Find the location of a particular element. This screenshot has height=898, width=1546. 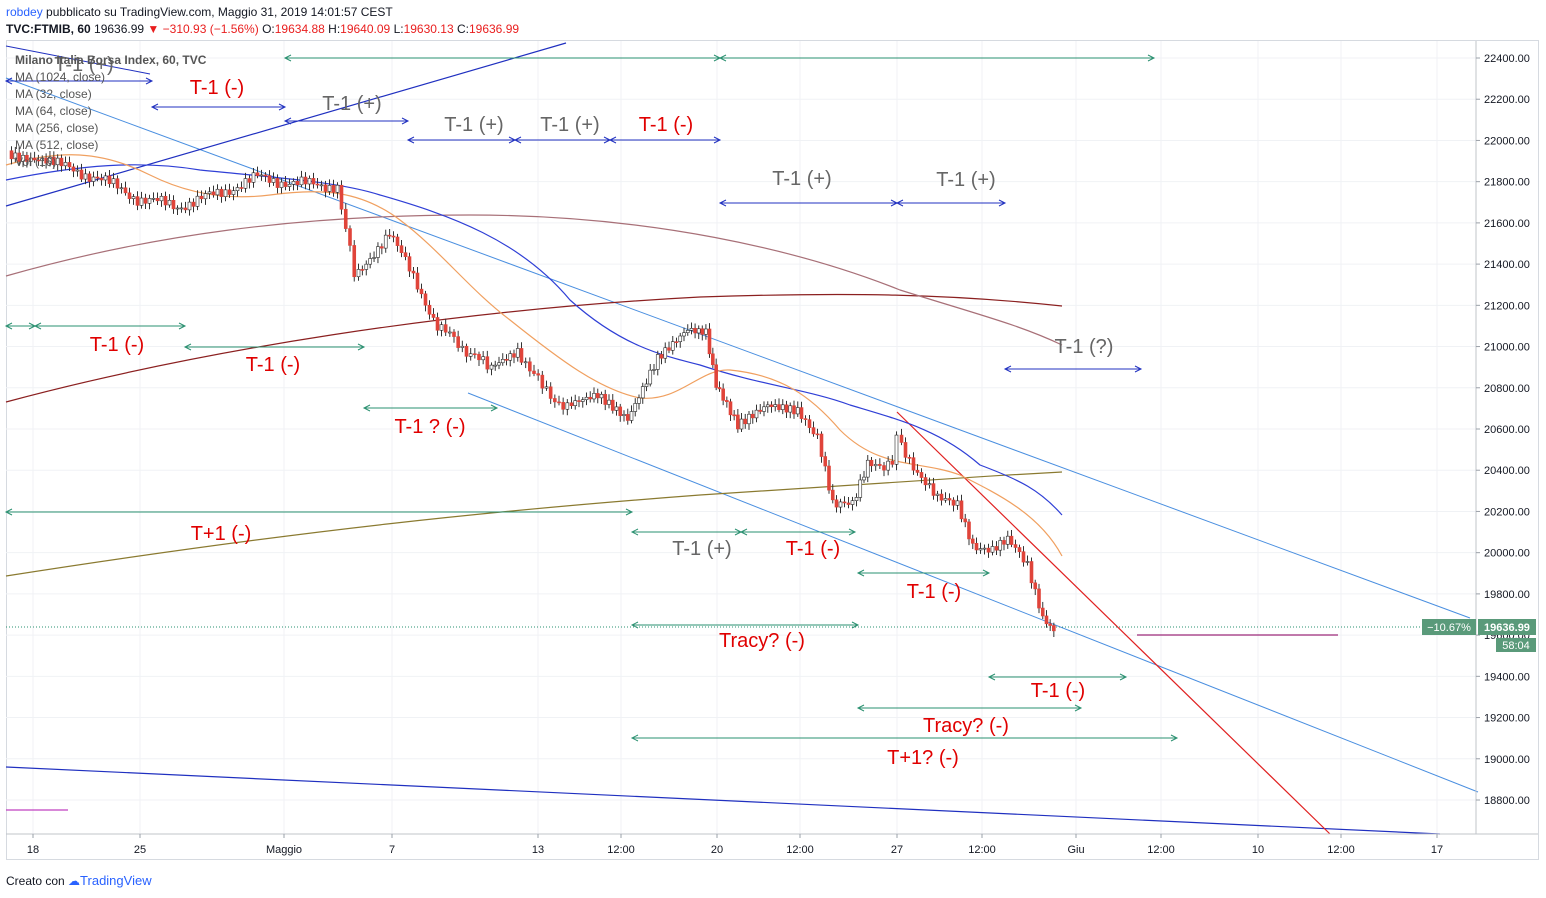

close-label: C: is located at coordinates (462, 29).